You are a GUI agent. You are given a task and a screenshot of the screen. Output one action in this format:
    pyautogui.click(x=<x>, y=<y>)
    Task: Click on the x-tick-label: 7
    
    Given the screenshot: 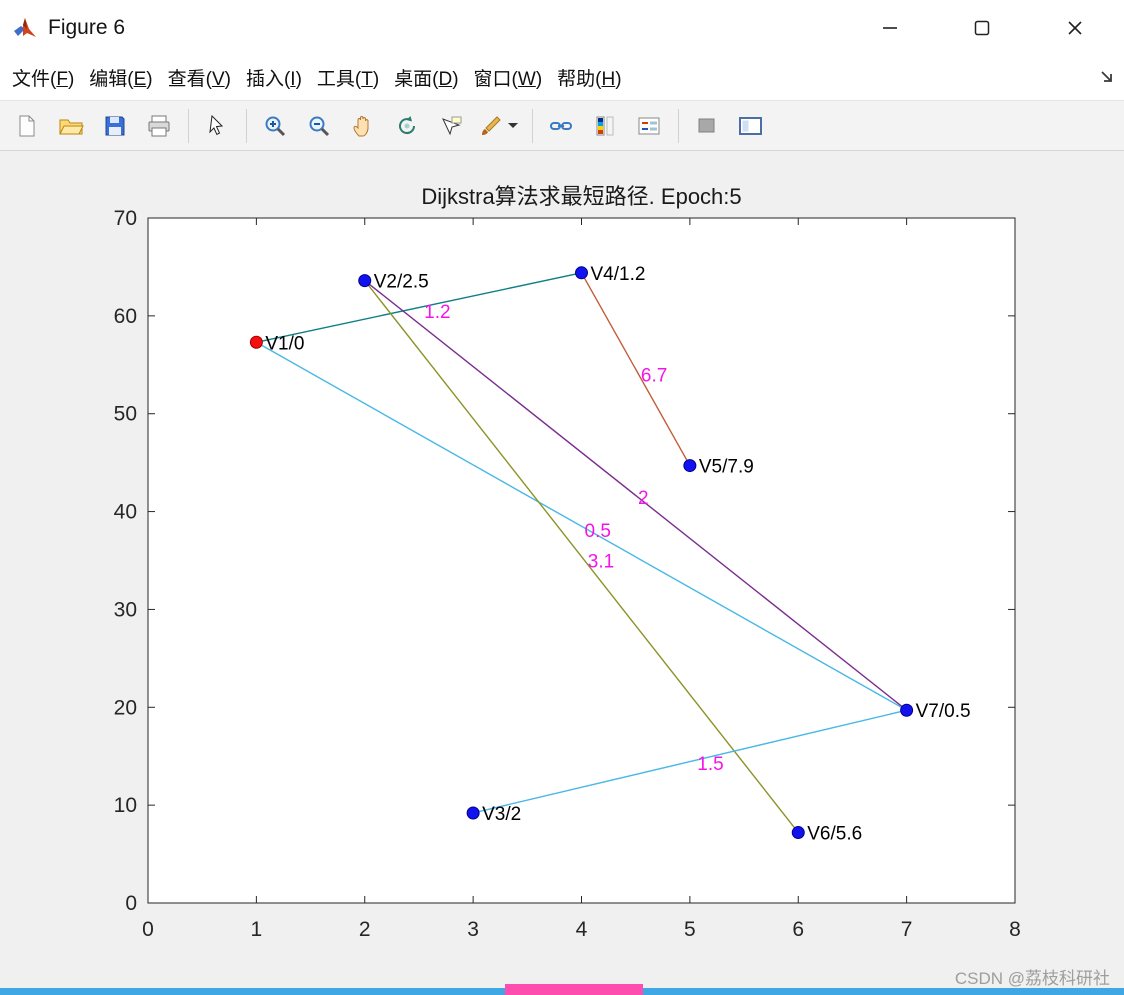 What is the action you would take?
    pyautogui.click(x=907, y=929)
    